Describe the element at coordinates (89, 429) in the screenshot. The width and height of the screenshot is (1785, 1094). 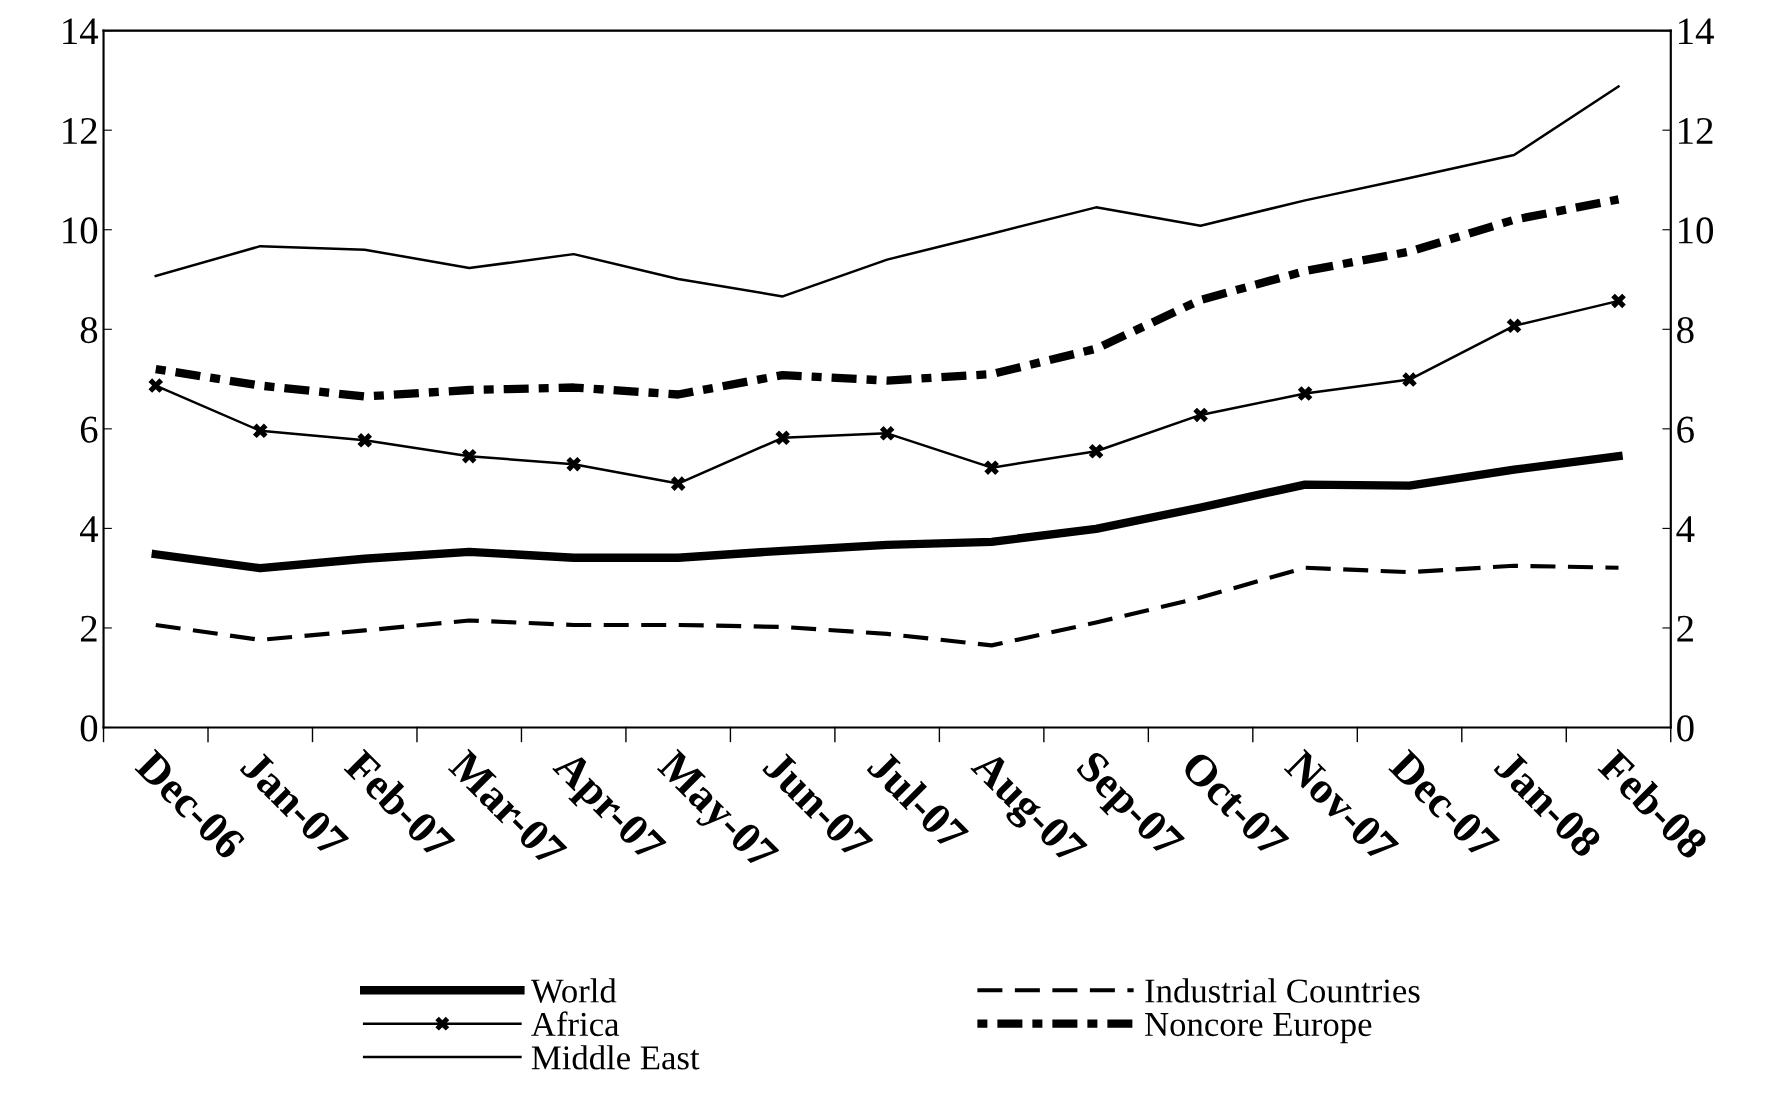
I see `y-tick-label: 6` at that location.